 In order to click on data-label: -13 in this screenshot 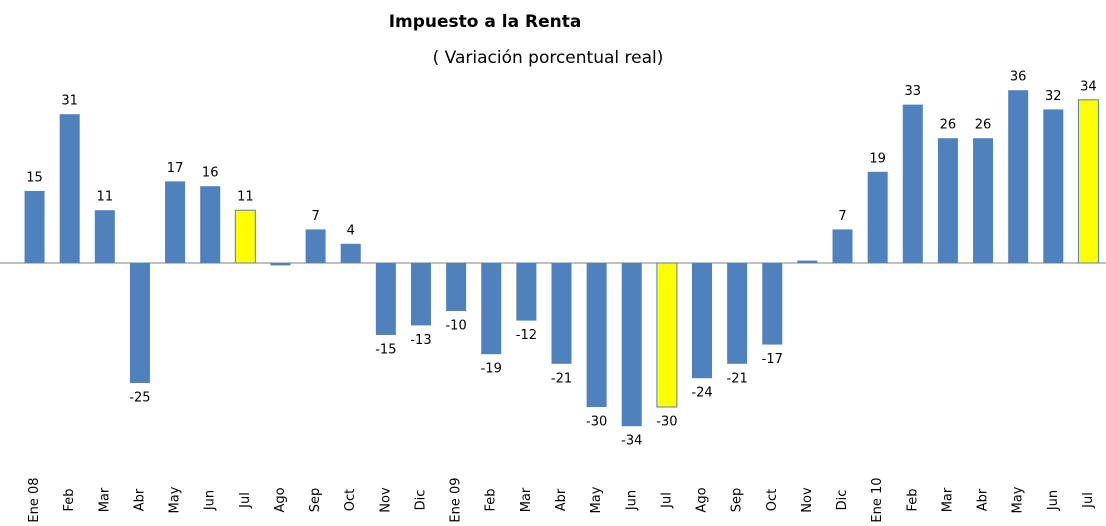, I will do `click(420, 340)`.